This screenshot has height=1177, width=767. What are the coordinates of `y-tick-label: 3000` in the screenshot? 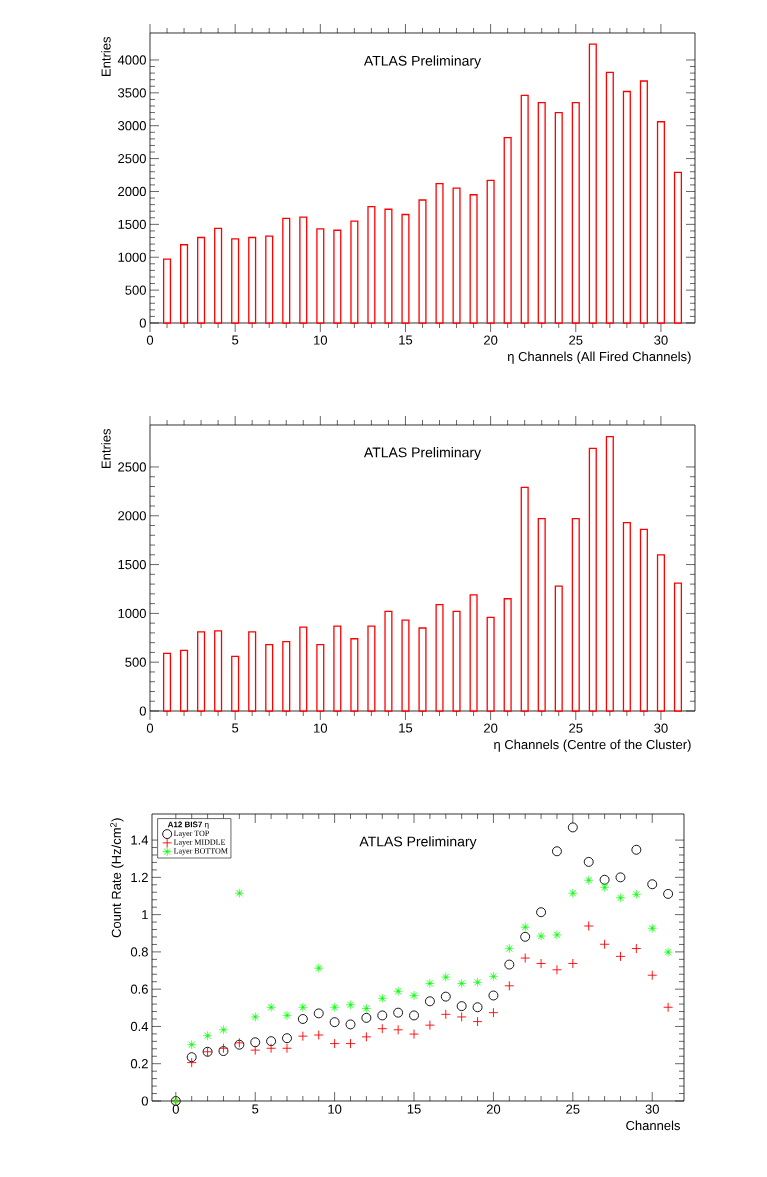 It's located at (132, 126).